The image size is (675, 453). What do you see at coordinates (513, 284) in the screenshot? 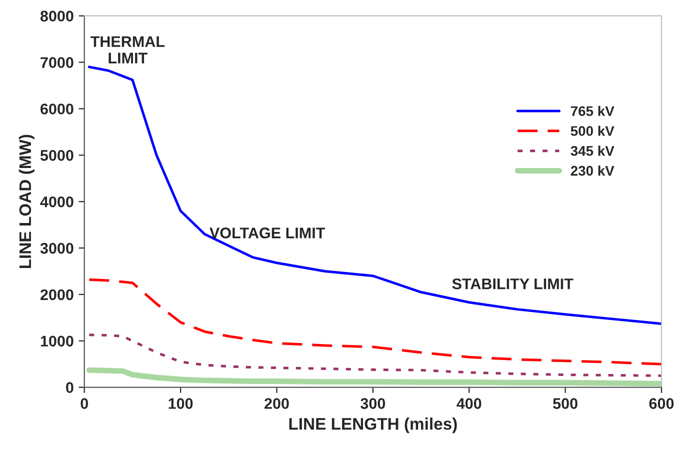
I see `annotation: STABILITY LIMIT` at bounding box center [513, 284].